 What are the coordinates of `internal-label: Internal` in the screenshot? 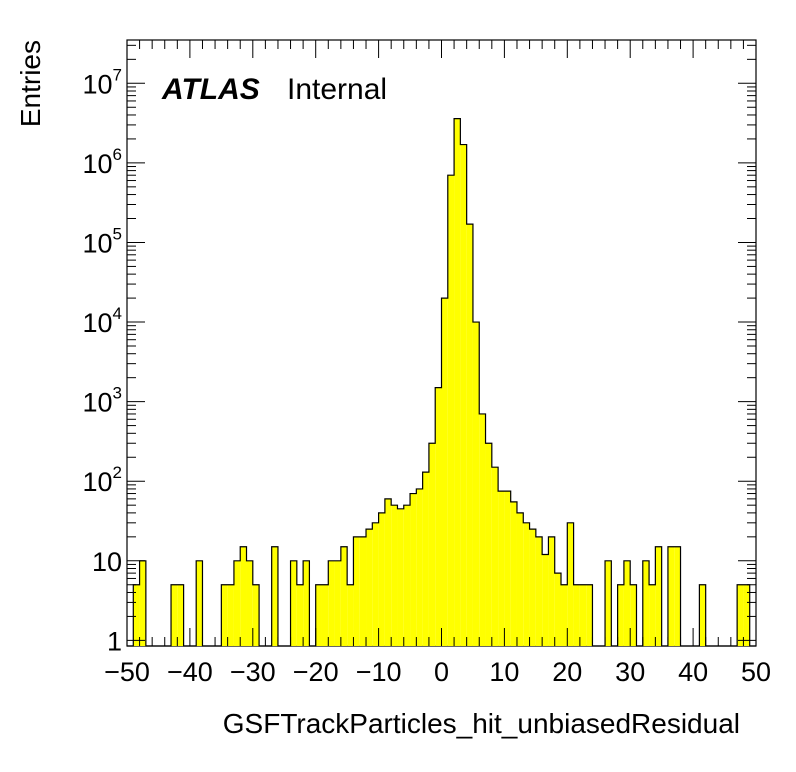 It's located at (337, 89).